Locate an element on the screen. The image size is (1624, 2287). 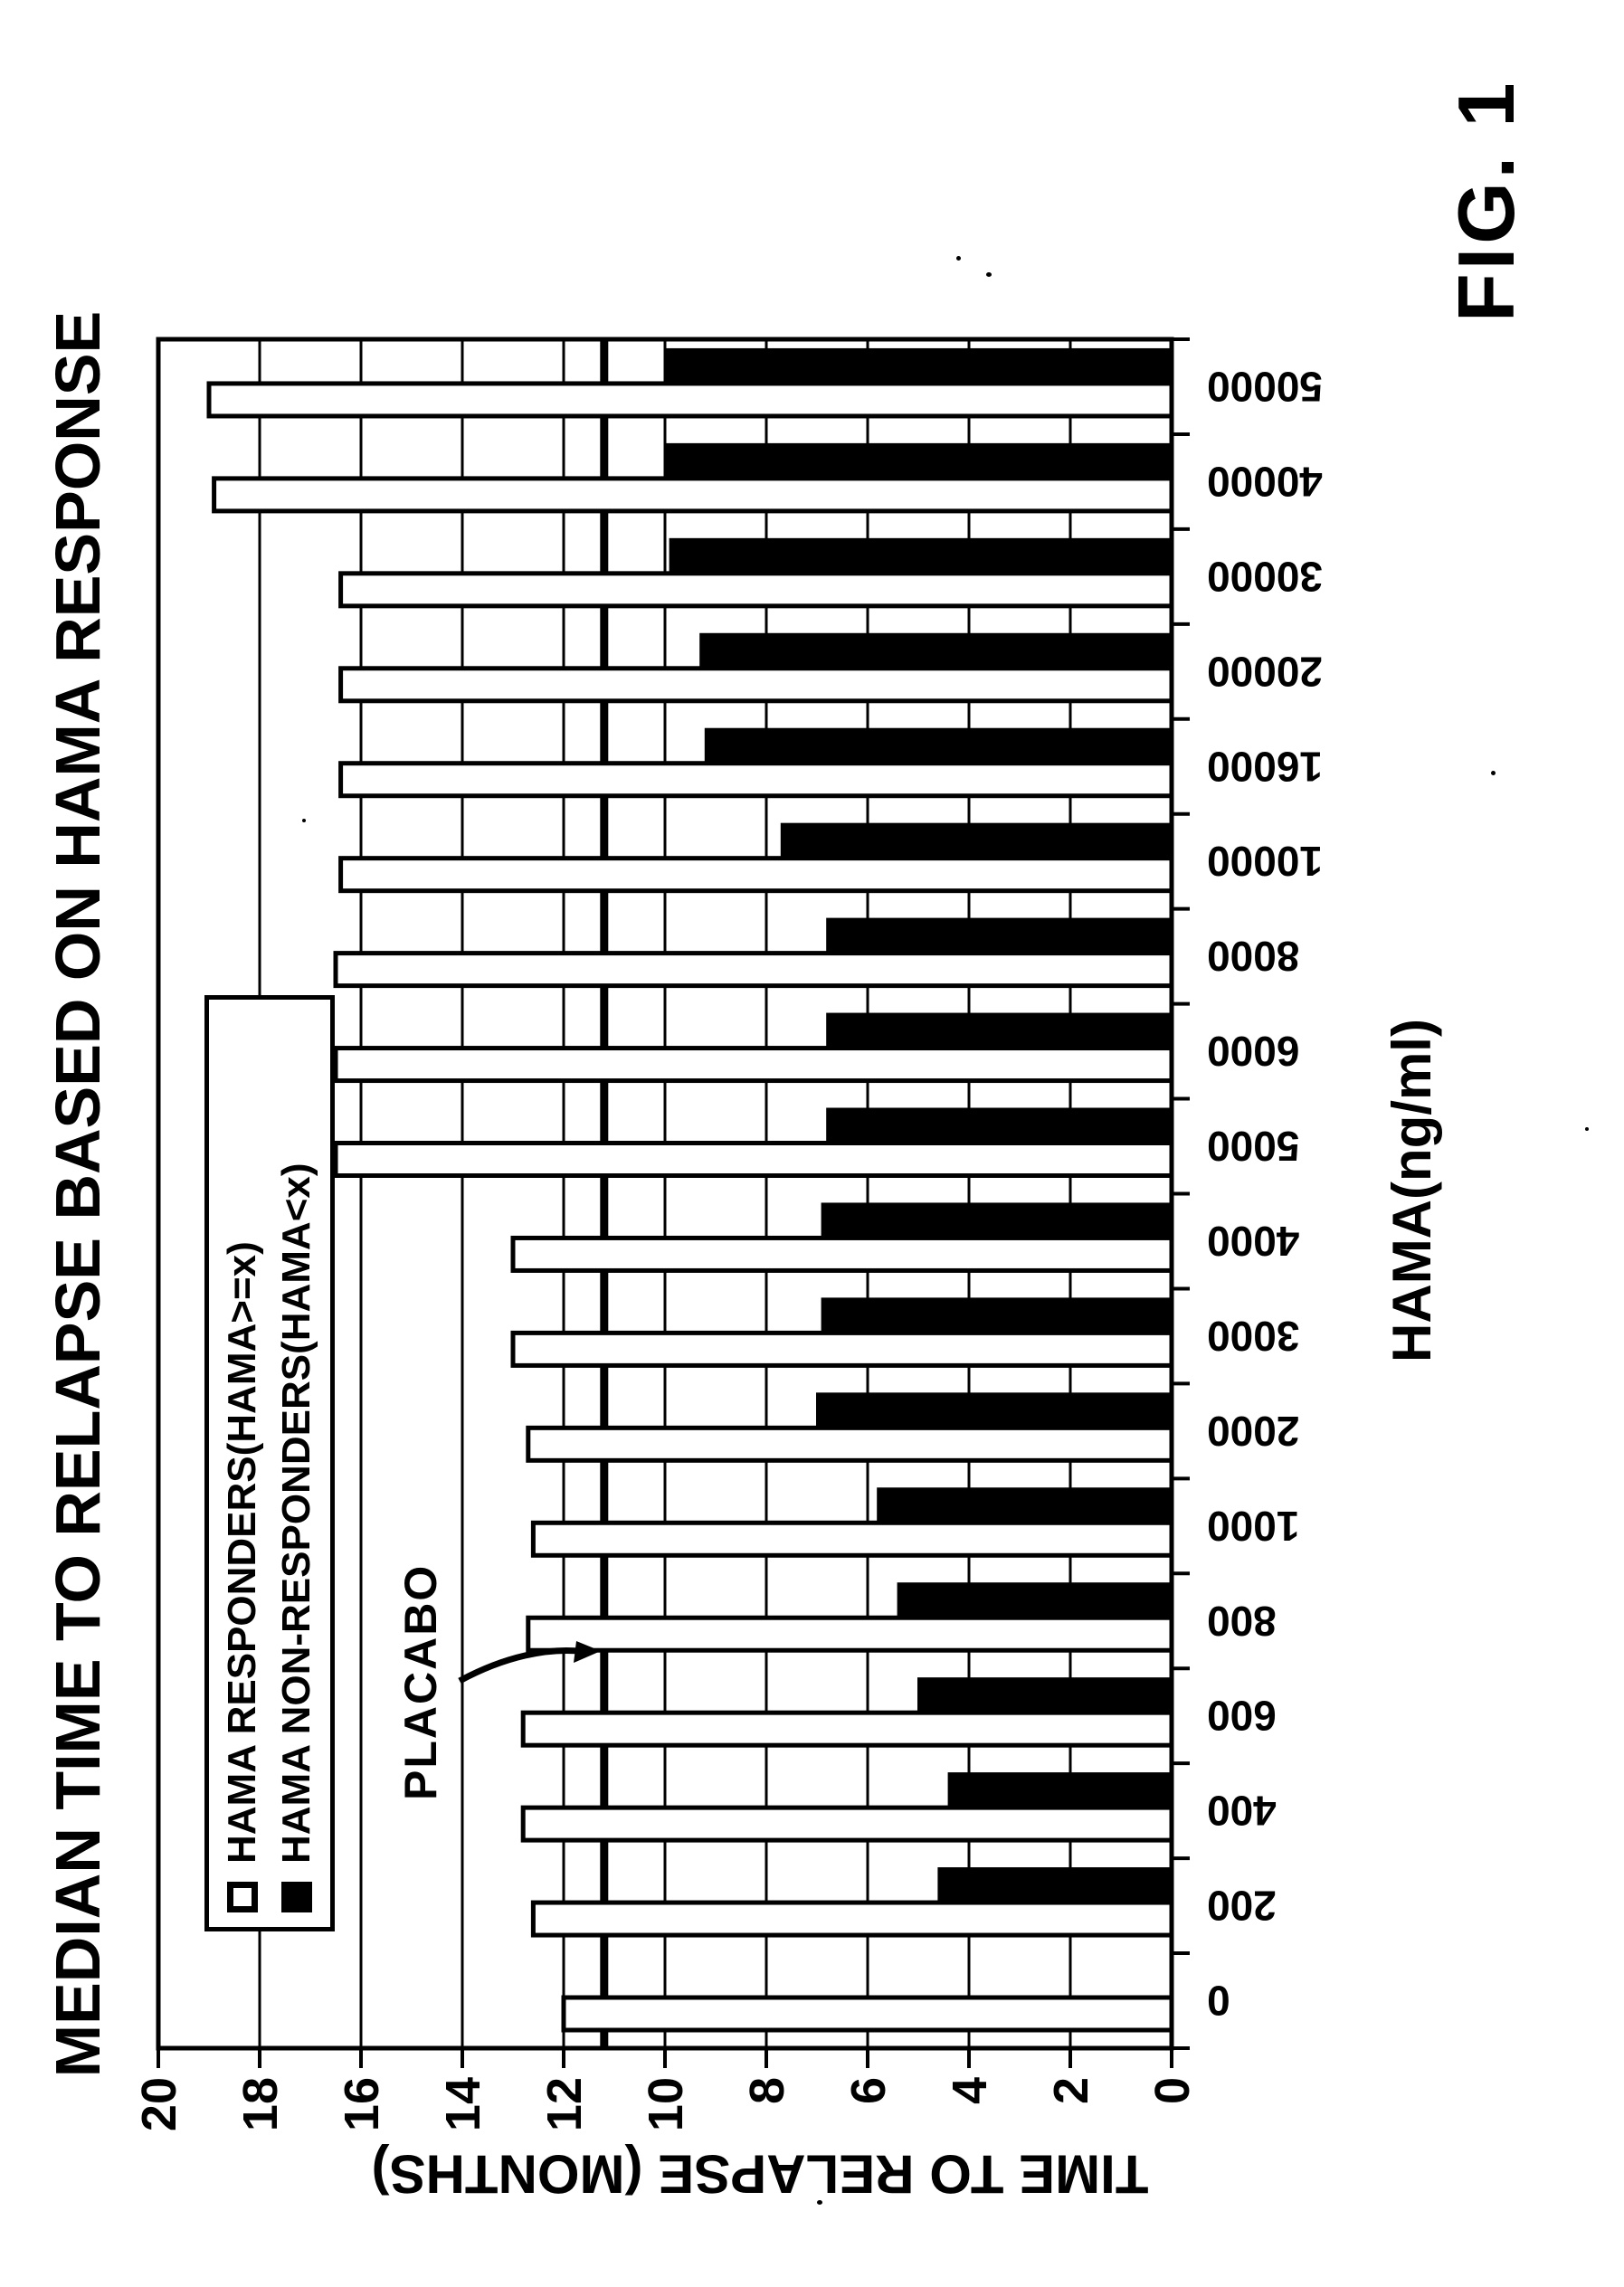
category-label-10000: 10000 is located at coordinates (1265, 861).